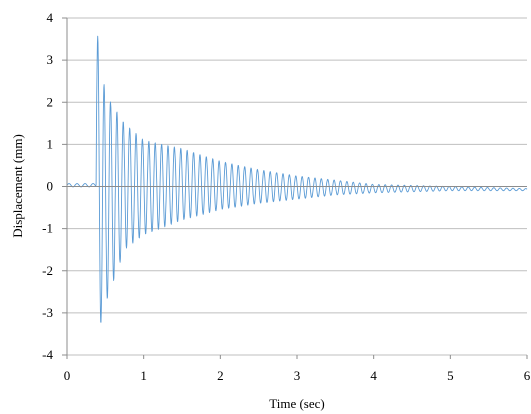 The height and width of the screenshot is (414, 531). Describe the element at coordinates (67, 375) in the screenshot. I see `x-tick-label-0: 0` at that location.